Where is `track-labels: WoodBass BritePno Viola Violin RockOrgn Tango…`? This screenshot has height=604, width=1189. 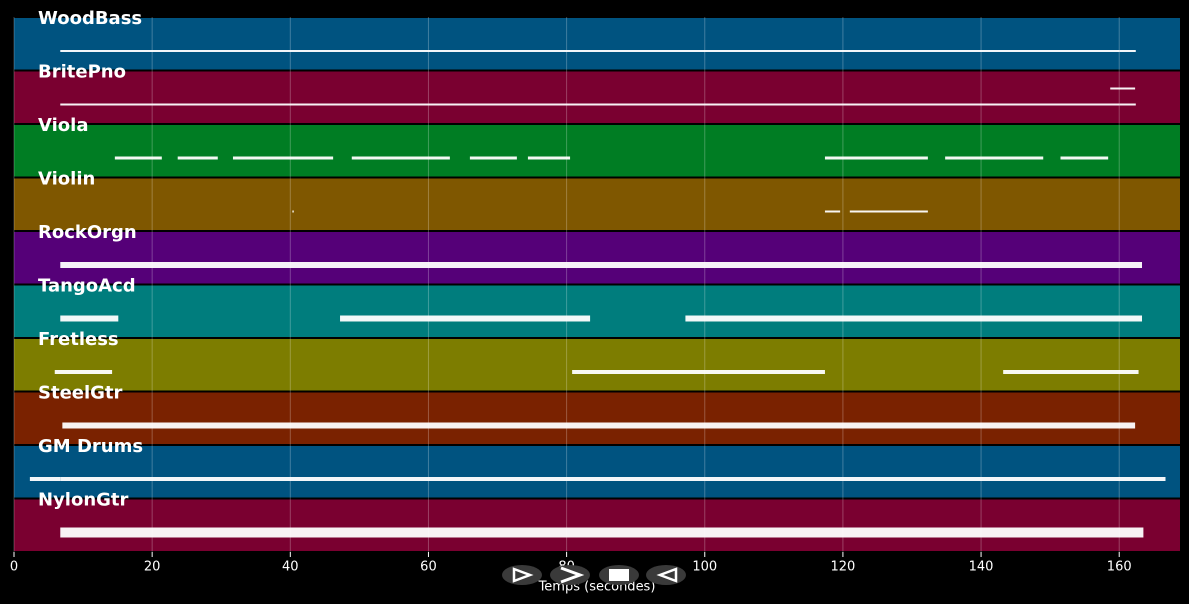 track-labels: WoodBass BritePno Viola Violin RockOrgn Tango… is located at coordinates (90, 259).